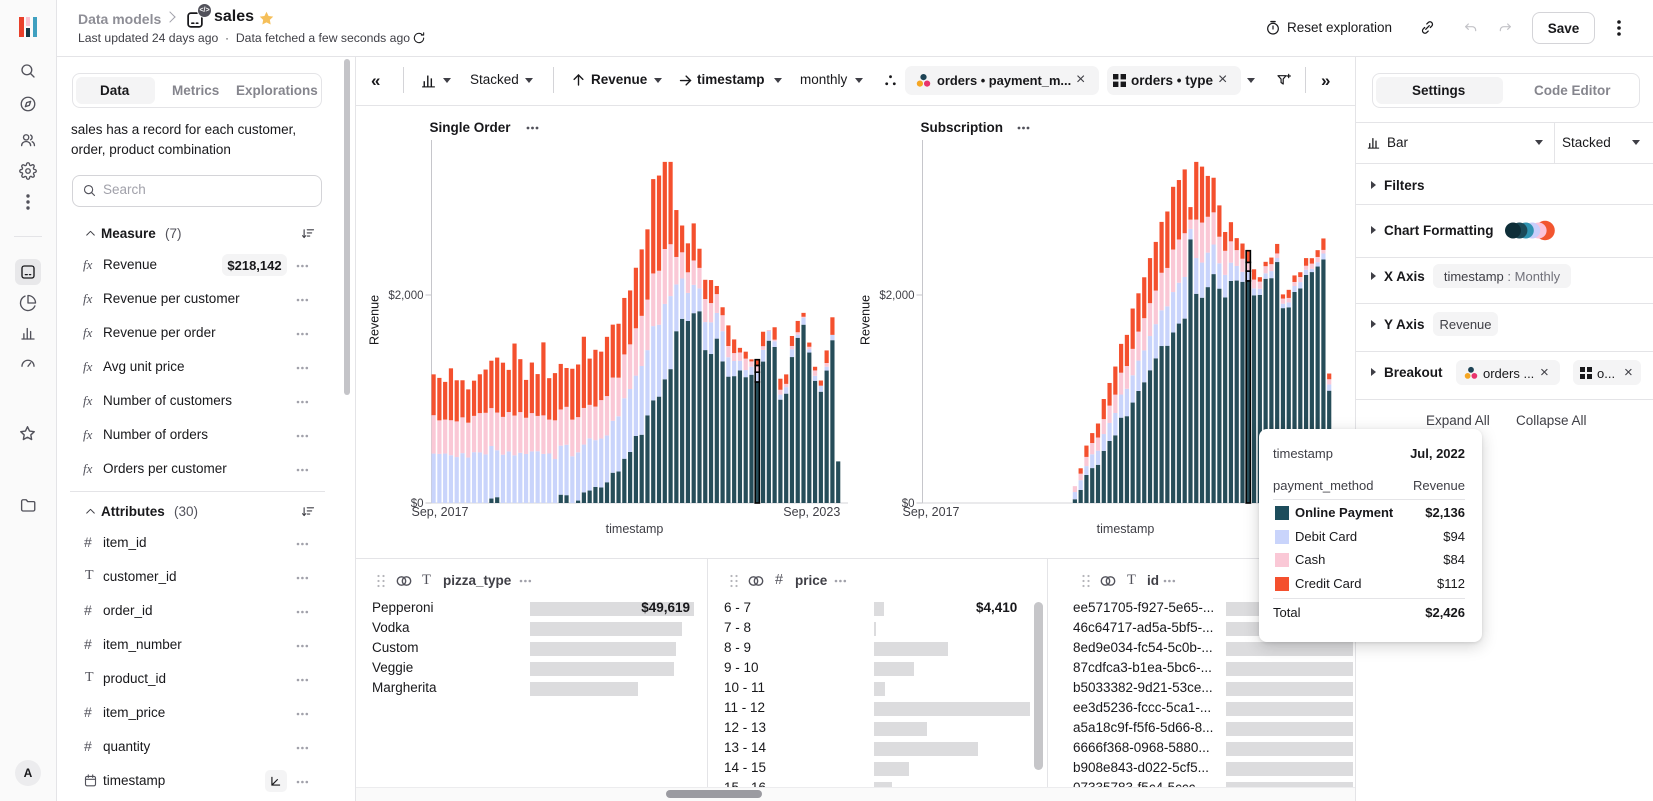  Describe the element at coordinates (962, 127) in the screenshot. I see `svg-text: Subscription` at that location.